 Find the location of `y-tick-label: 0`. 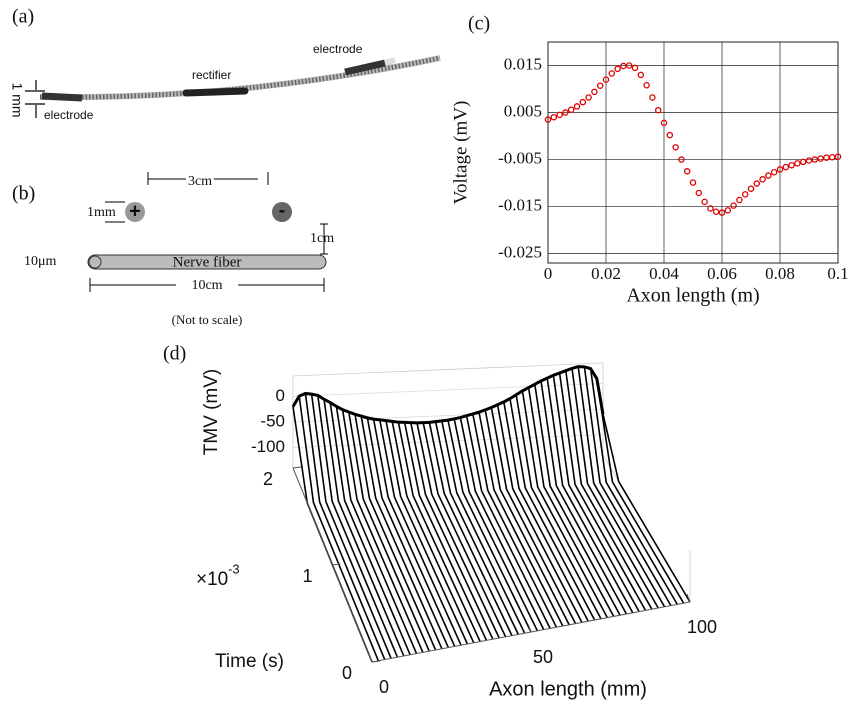

y-tick-label: 0 is located at coordinates (347, 673).